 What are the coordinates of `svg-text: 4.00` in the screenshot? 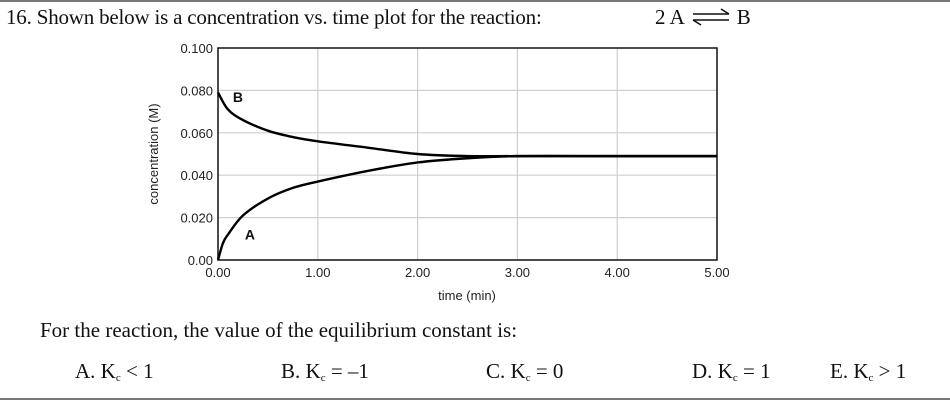 It's located at (617, 272).